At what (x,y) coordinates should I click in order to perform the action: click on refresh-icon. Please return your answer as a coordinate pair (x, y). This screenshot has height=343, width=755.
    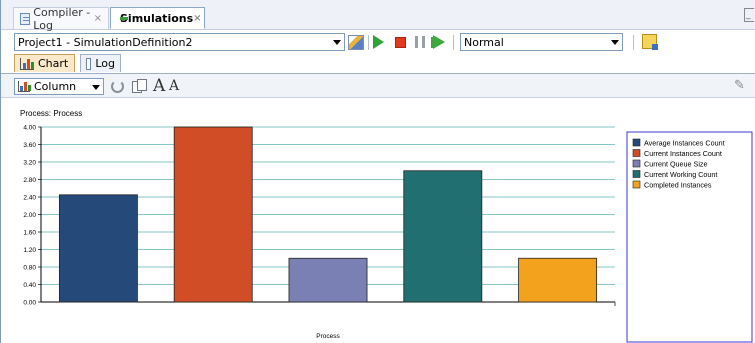
    Looking at the image, I should click on (117, 86).